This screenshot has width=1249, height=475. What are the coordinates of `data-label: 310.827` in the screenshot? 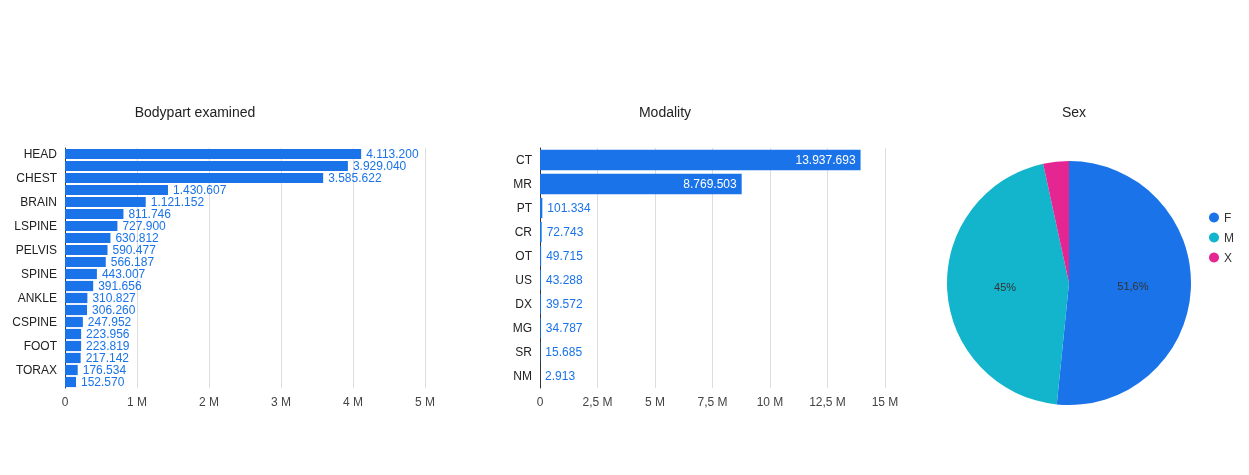 It's located at (114, 298).